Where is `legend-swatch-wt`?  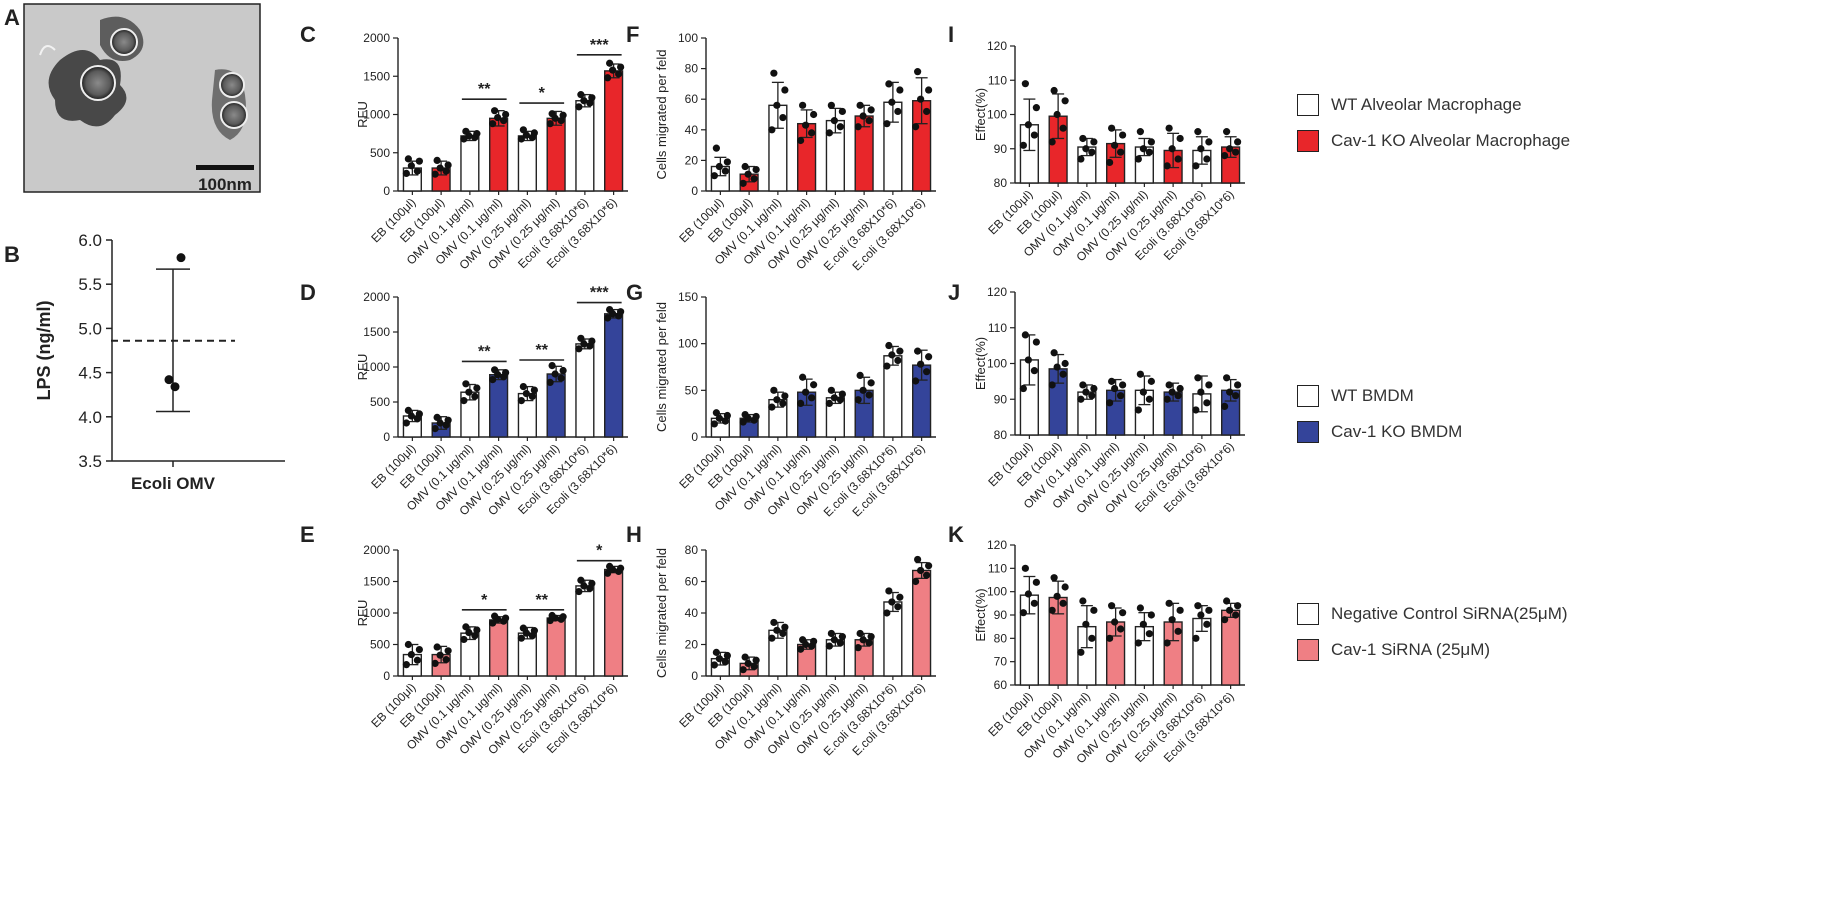
legend-swatch-wt is located at coordinates (1308, 396).